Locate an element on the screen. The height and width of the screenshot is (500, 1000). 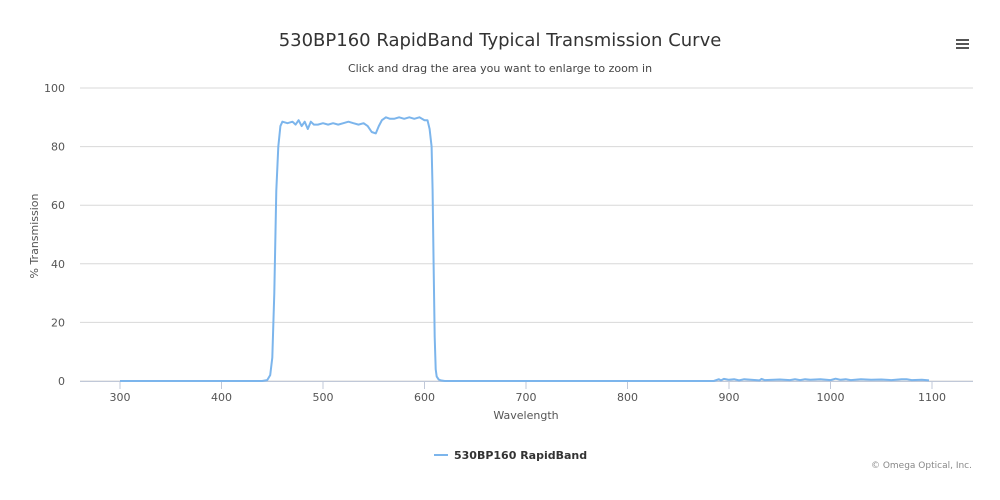
x-tick-label: 600 is located at coordinates (424, 397).